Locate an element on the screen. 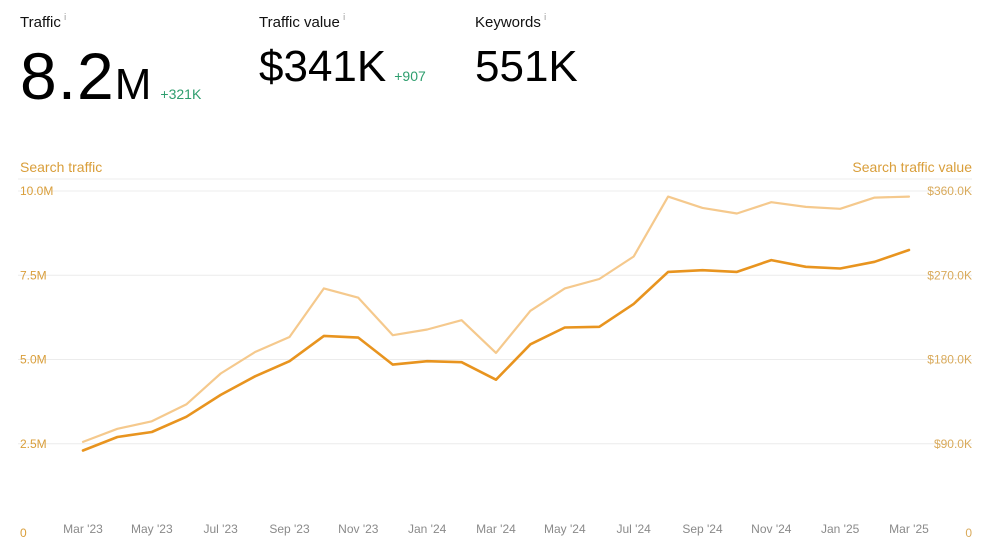 This screenshot has height=545, width=999. y2-tick-label: $180.0K is located at coordinates (949, 360).